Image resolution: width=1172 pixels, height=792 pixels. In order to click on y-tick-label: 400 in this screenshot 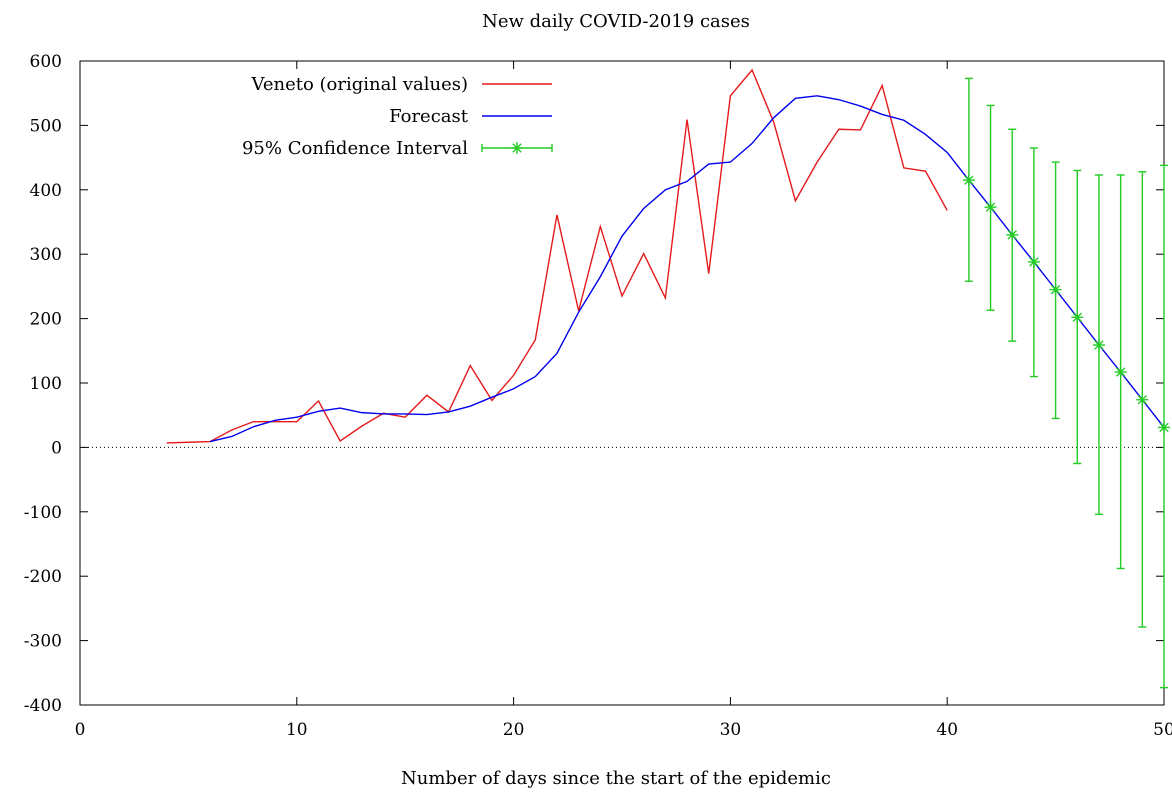, I will do `click(46, 191)`.